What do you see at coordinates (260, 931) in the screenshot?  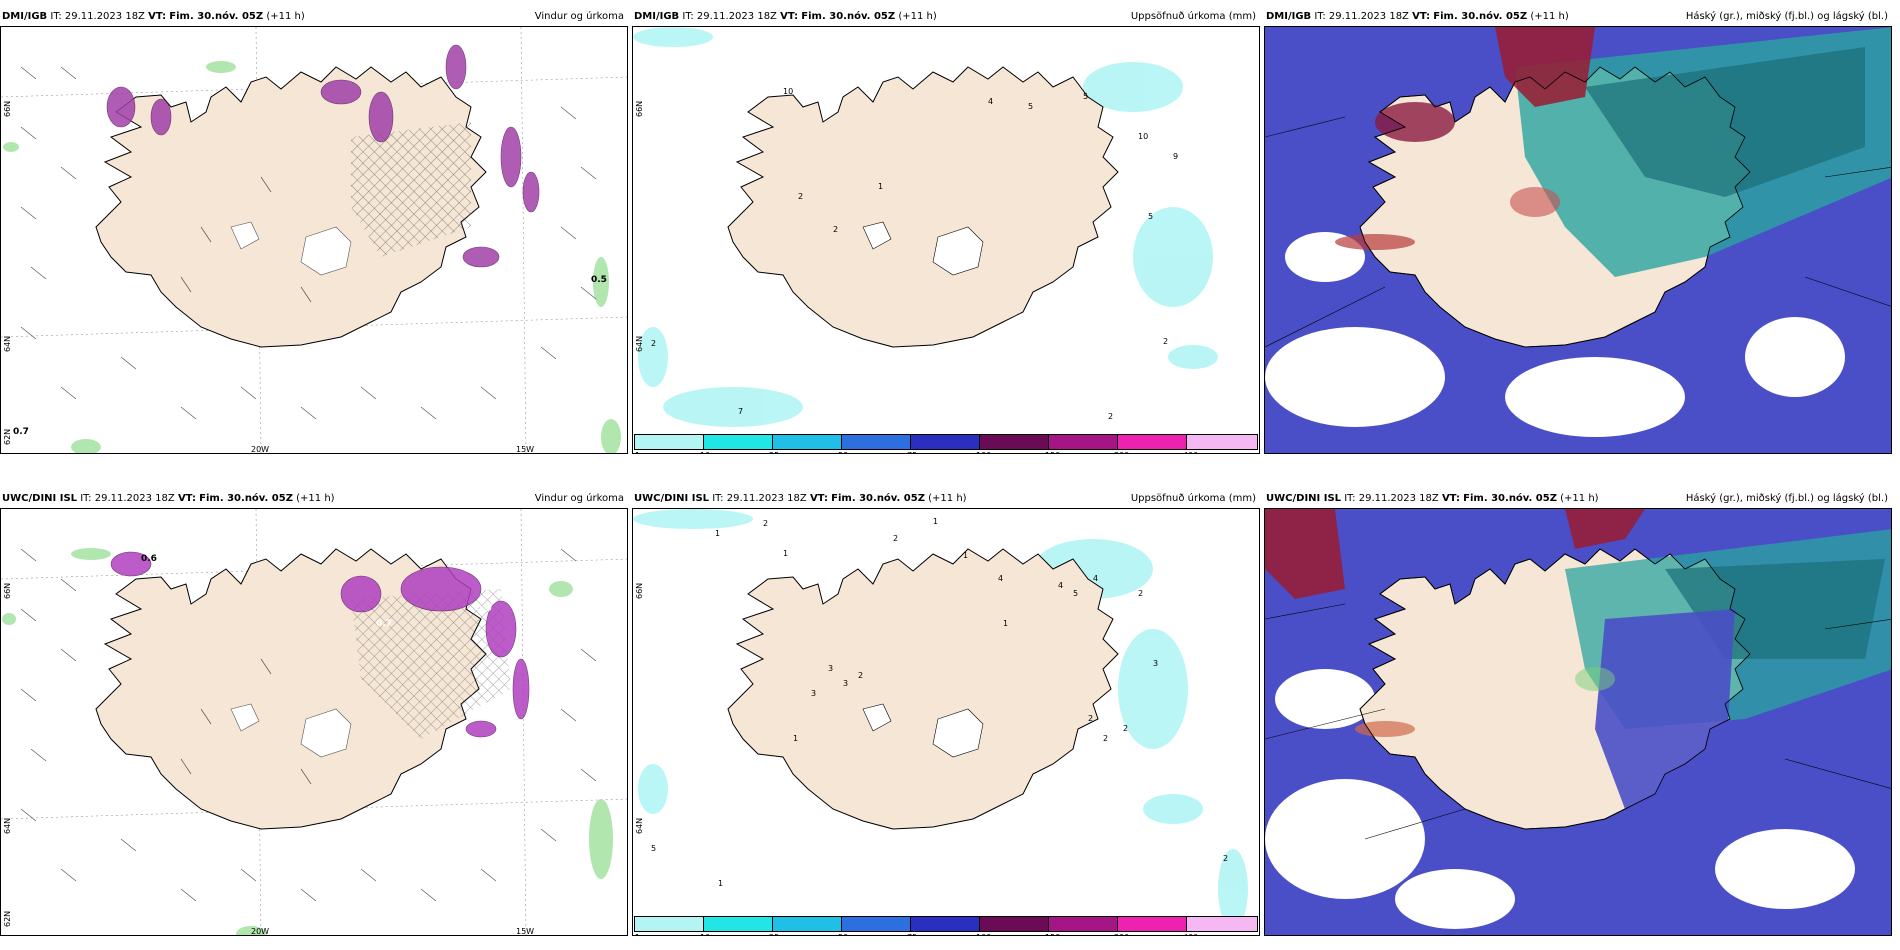 I see `lon-label: 20W` at bounding box center [260, 931].